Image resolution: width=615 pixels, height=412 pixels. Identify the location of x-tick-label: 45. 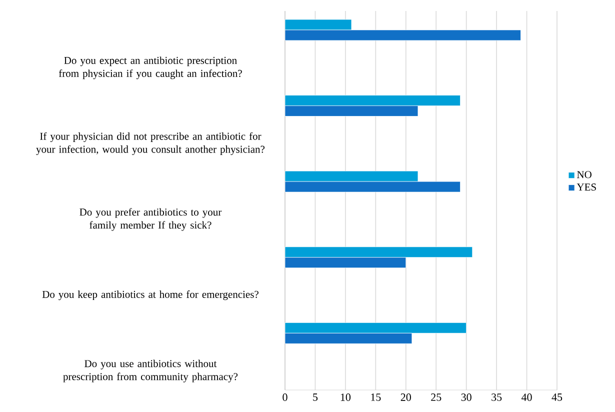
(557, 397).